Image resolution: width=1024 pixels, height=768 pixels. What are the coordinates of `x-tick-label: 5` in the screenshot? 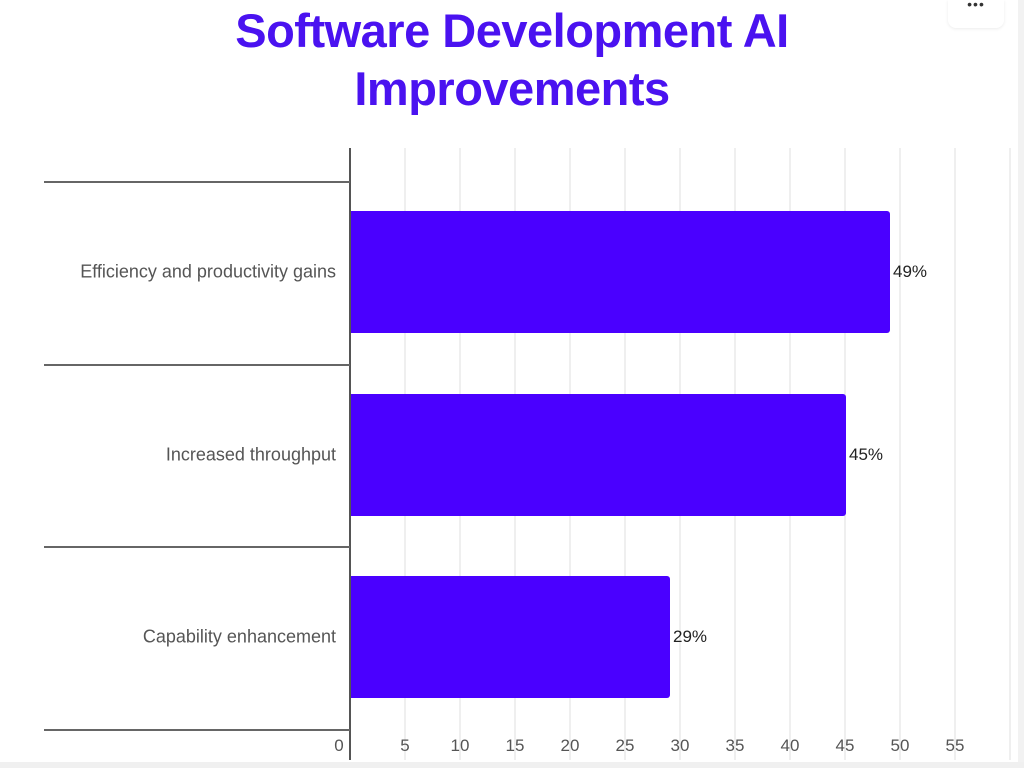 It's located at (405, 745).